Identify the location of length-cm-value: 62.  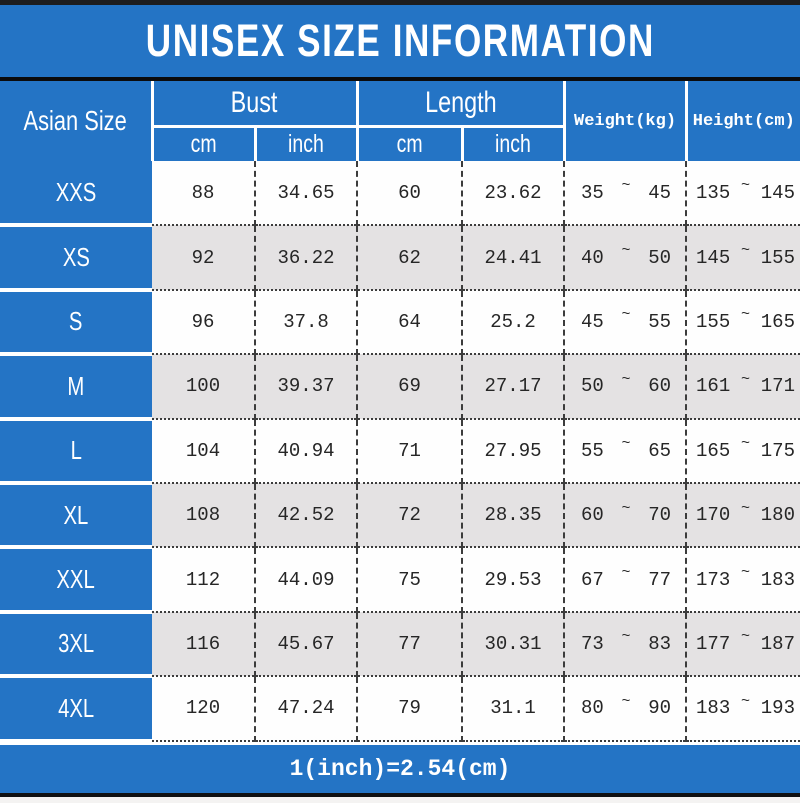
(410, 258).